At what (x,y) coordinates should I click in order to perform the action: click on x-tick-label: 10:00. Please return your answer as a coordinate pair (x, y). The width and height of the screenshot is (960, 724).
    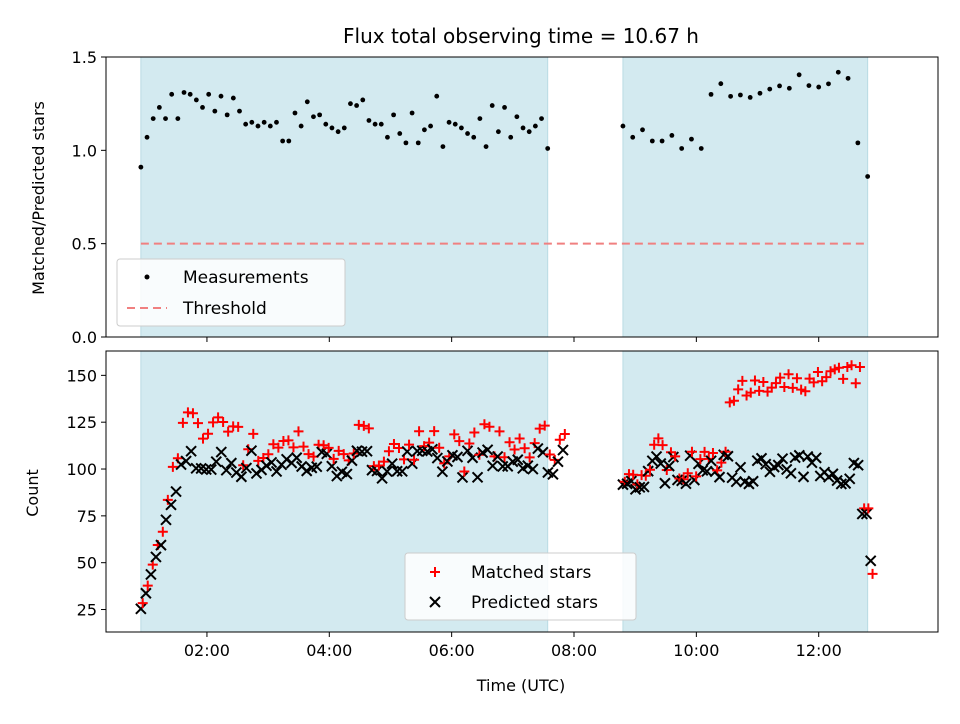
    Looking at the image, I should click on (696, 650).